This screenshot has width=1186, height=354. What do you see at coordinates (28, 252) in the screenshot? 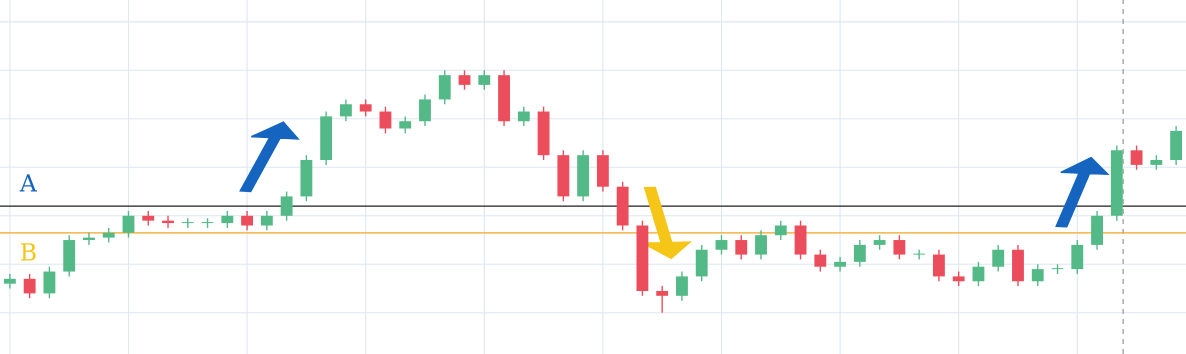
I see `ref-line-label: B` at bounding box center [28, 252].